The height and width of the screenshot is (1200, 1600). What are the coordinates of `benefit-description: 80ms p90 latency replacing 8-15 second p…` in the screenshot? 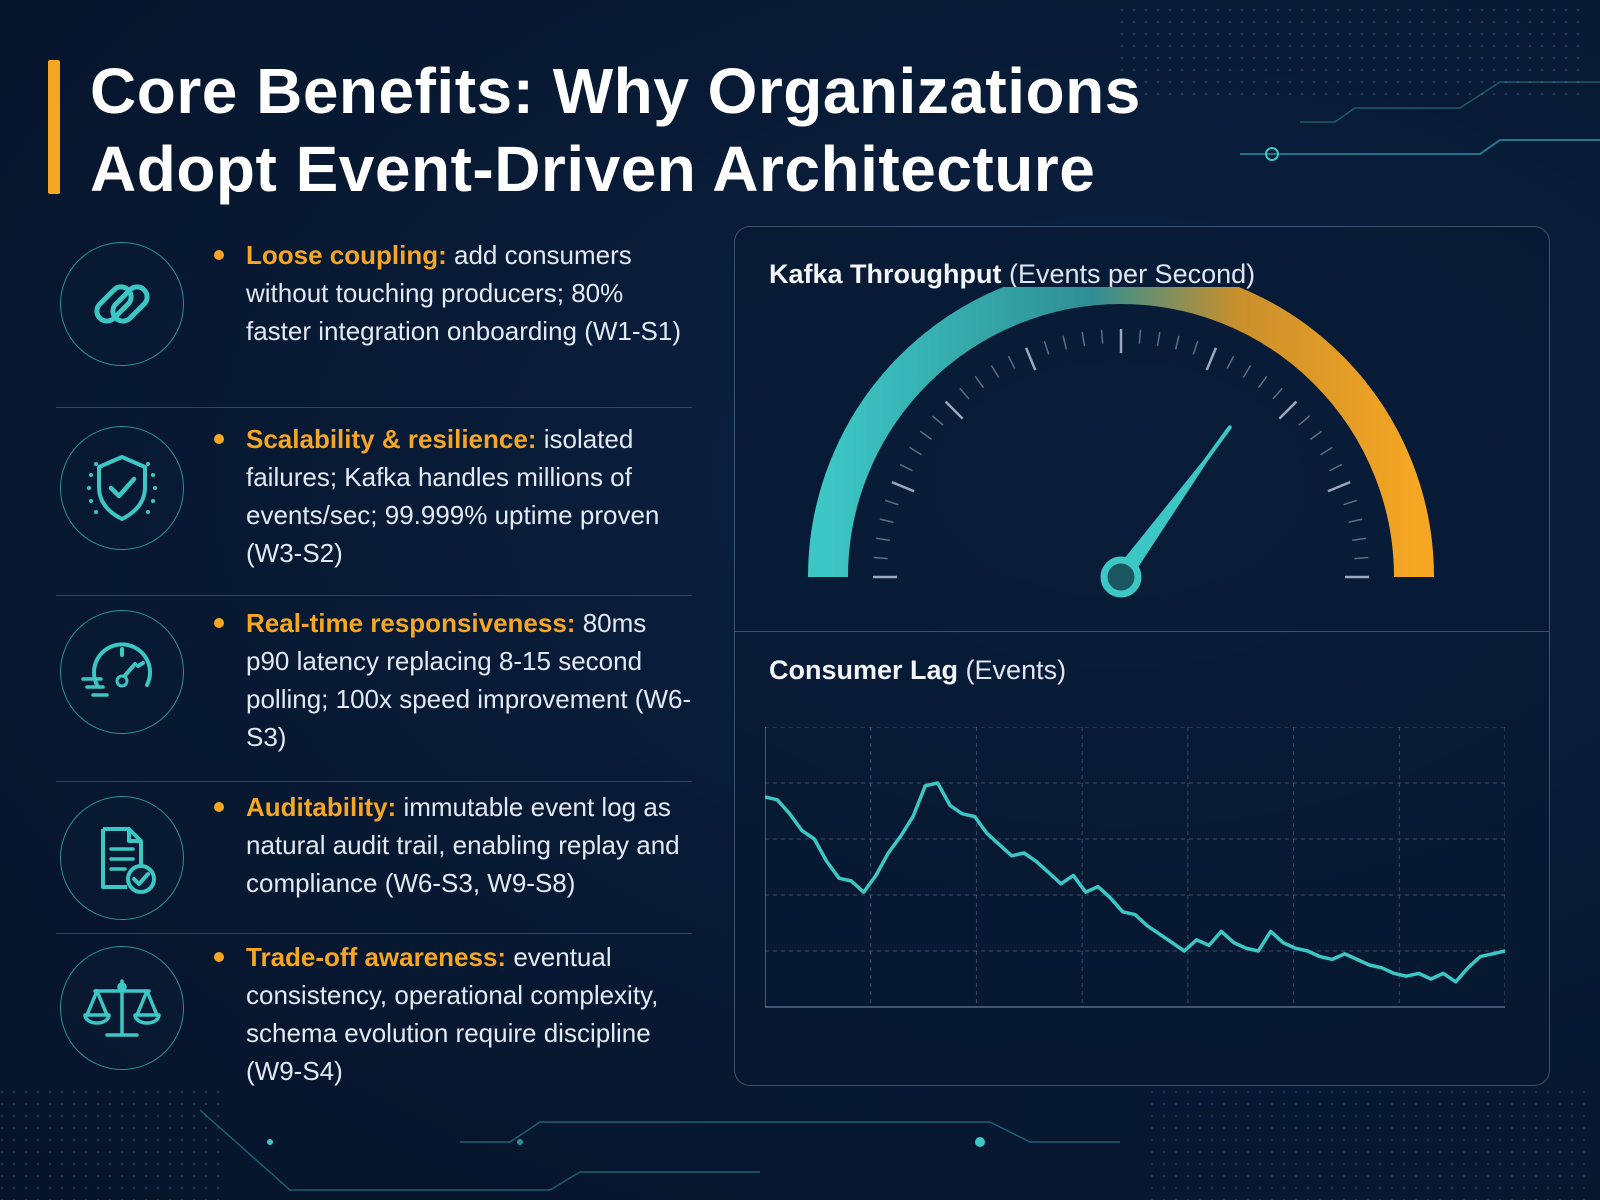 It's located at (469, 680).